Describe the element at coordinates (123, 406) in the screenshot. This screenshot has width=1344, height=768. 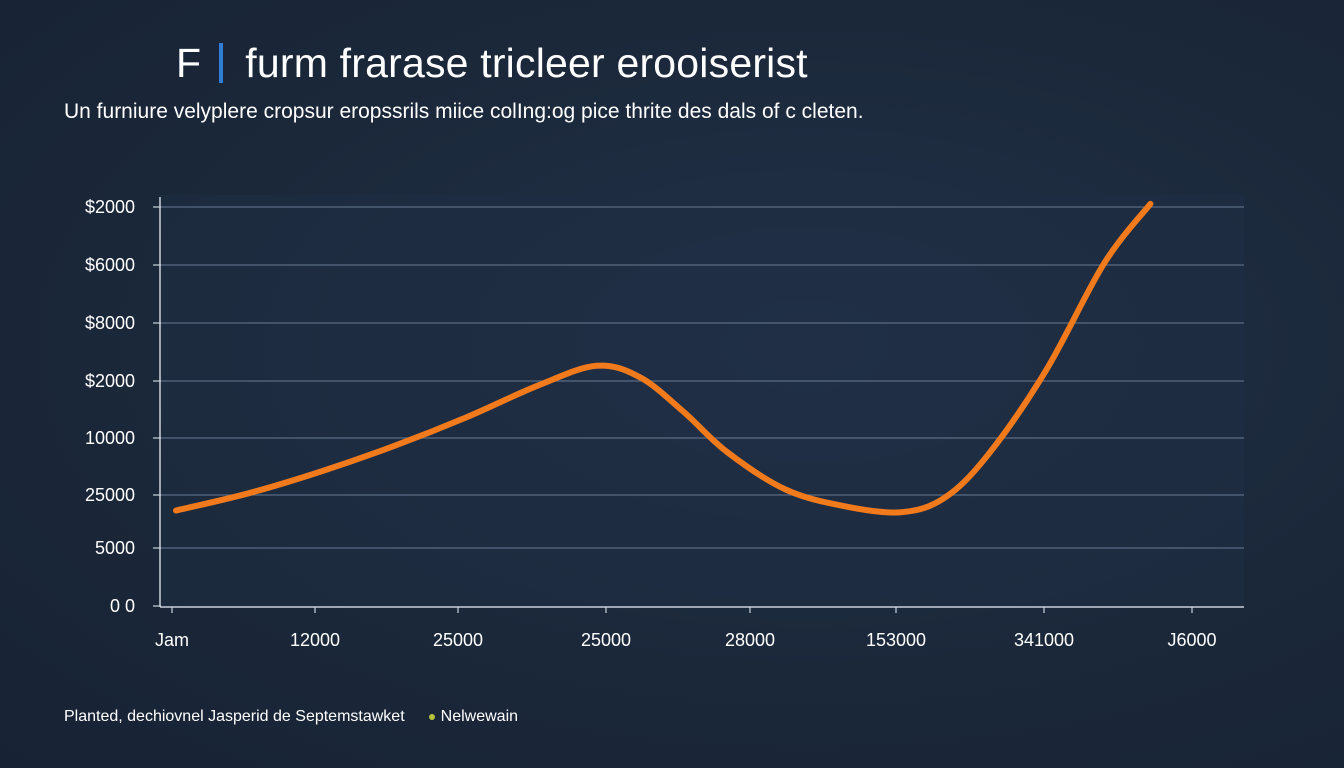
I see `y-axis-ticks: $2000 $6000 $8000 $2000 10000 25000 5000 0 0` at that location.